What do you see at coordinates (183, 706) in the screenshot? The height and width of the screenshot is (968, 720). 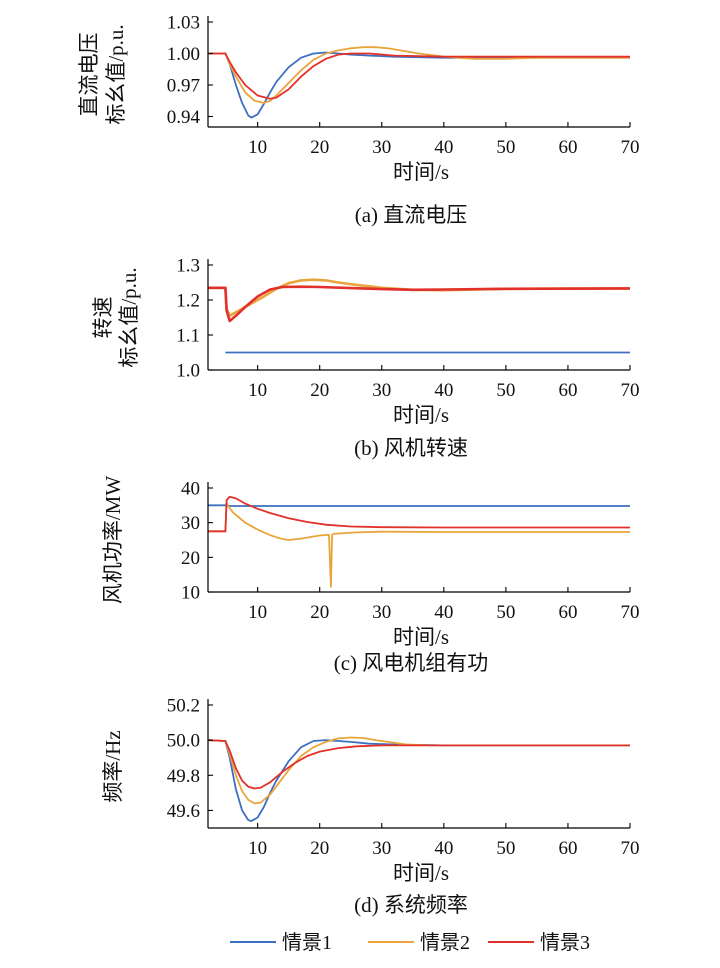 I see `y-tick-label: 50.2` at bounding box center [183, 706].